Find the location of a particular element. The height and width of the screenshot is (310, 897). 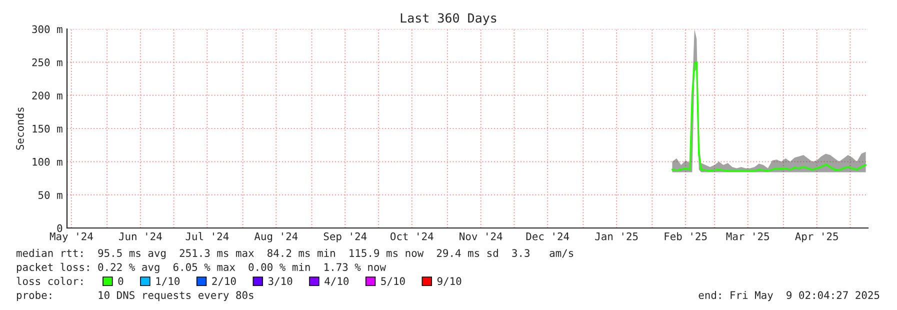

x-tick-label: Oct '24 is located at coordinates (412, 236).